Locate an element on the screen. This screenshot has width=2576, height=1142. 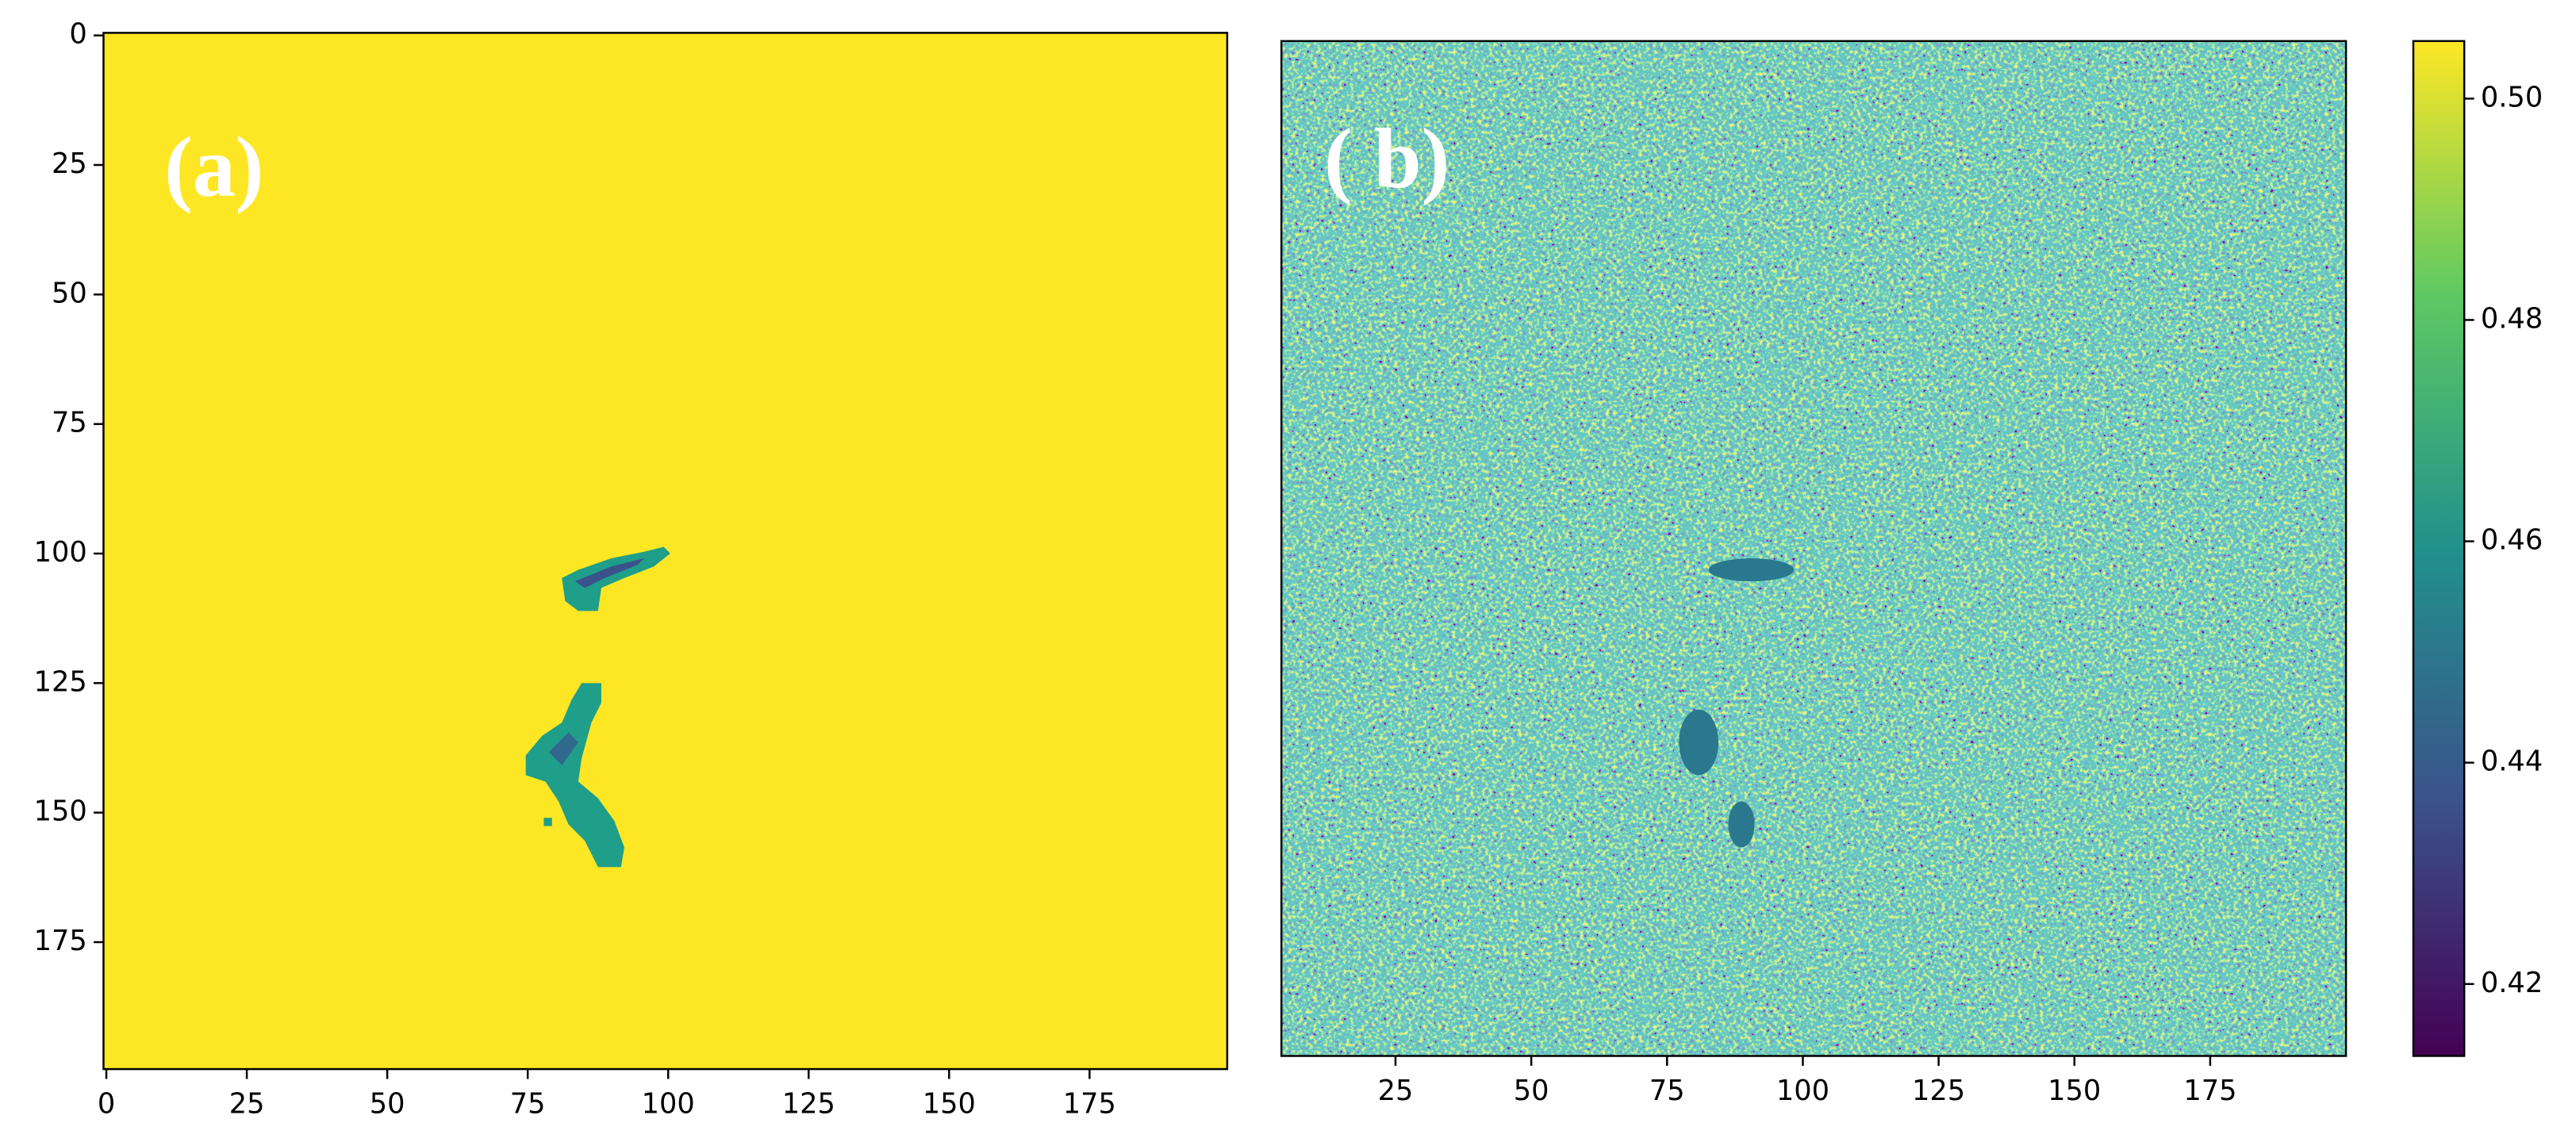
colorbar-tick-label: 0.48 is located at coordinates (2512, 318).